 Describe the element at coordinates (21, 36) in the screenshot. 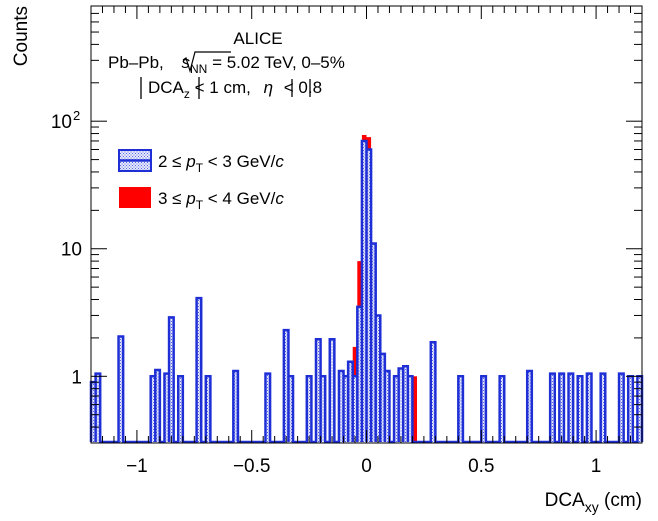

I see `y-axis-title: Counts` at that location.